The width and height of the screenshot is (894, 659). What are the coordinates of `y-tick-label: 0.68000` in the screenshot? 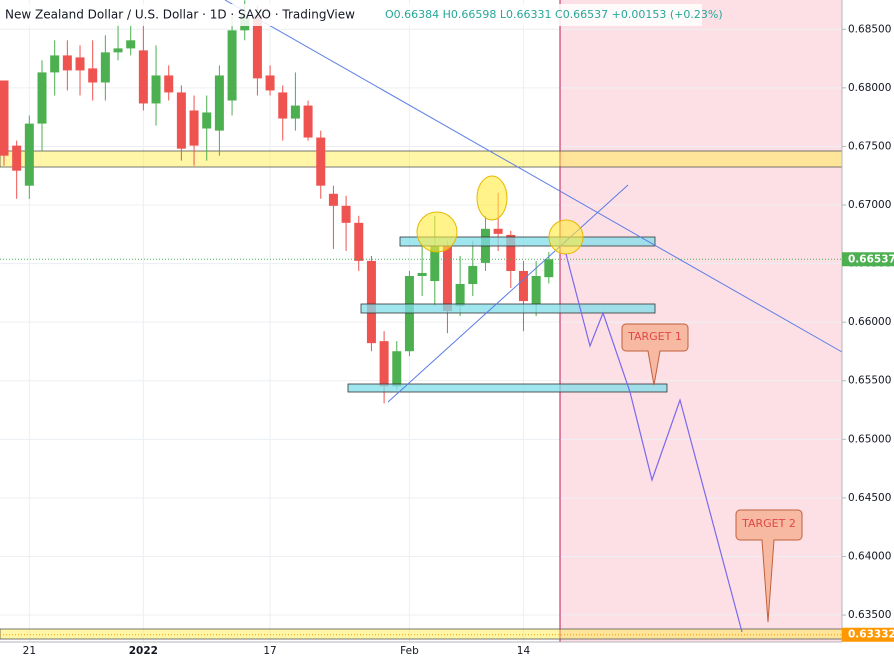 It's located at (869, 88).